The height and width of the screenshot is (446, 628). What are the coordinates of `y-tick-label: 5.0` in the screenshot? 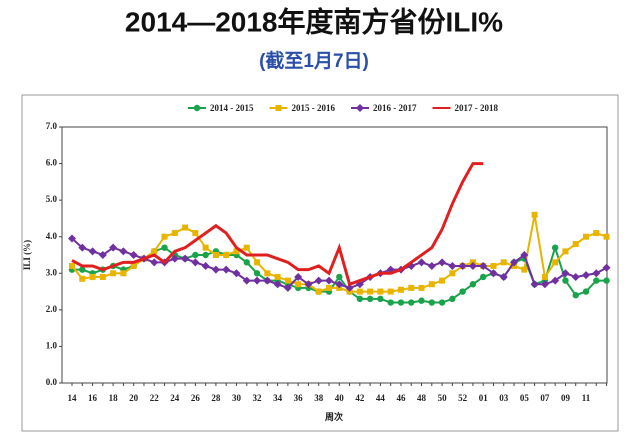 It's located at (52, 199).